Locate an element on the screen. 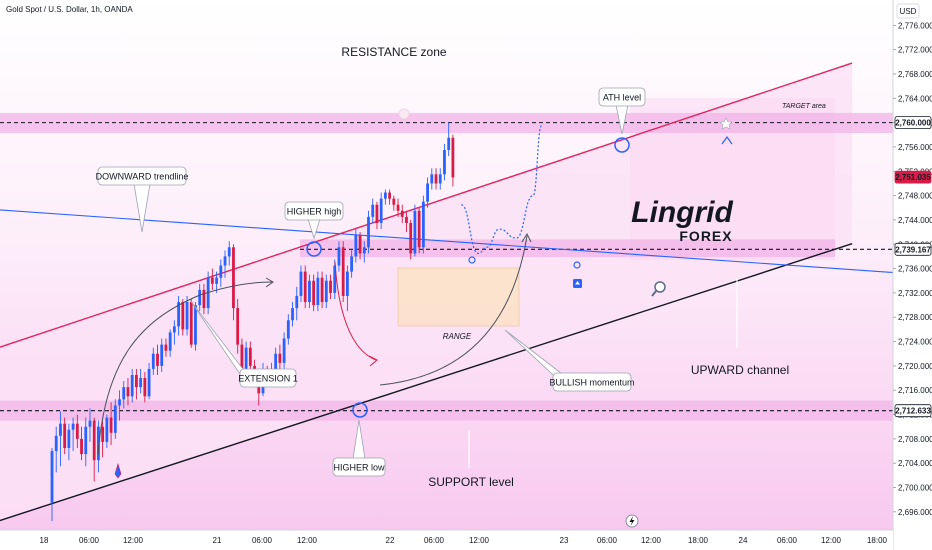 The width and height of the screenshot is (932, 550). target-area-label: TARGET area is located at coordinates (804, 106).